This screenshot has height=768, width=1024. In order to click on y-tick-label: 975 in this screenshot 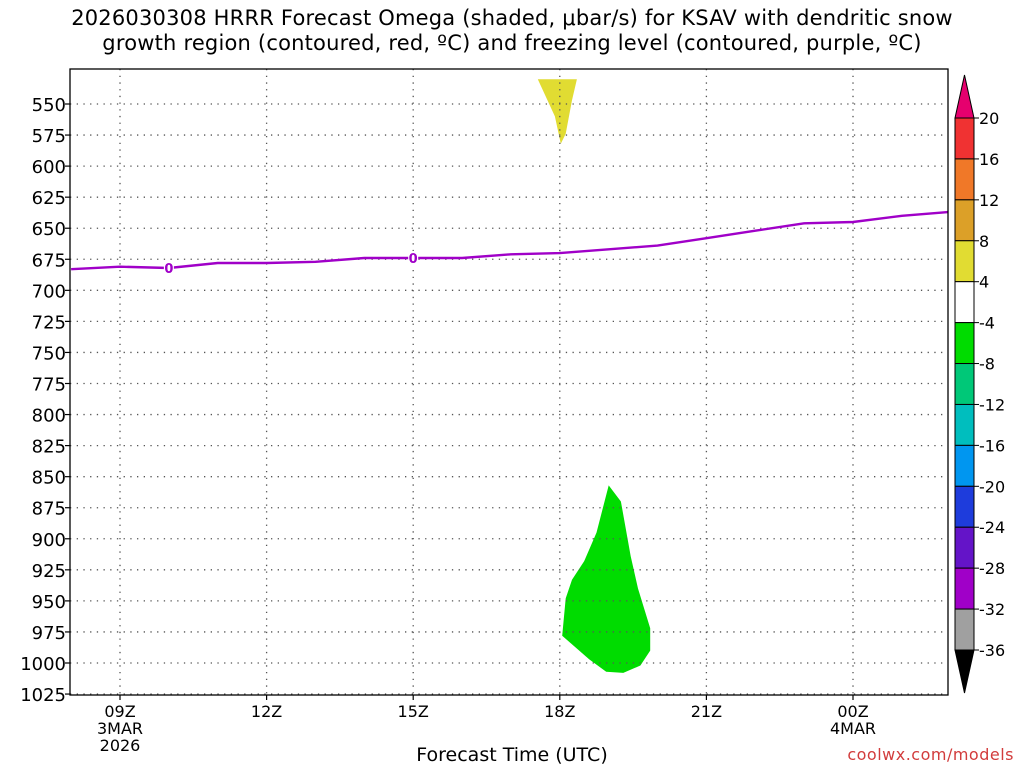, I will do `click(49, 633)`.